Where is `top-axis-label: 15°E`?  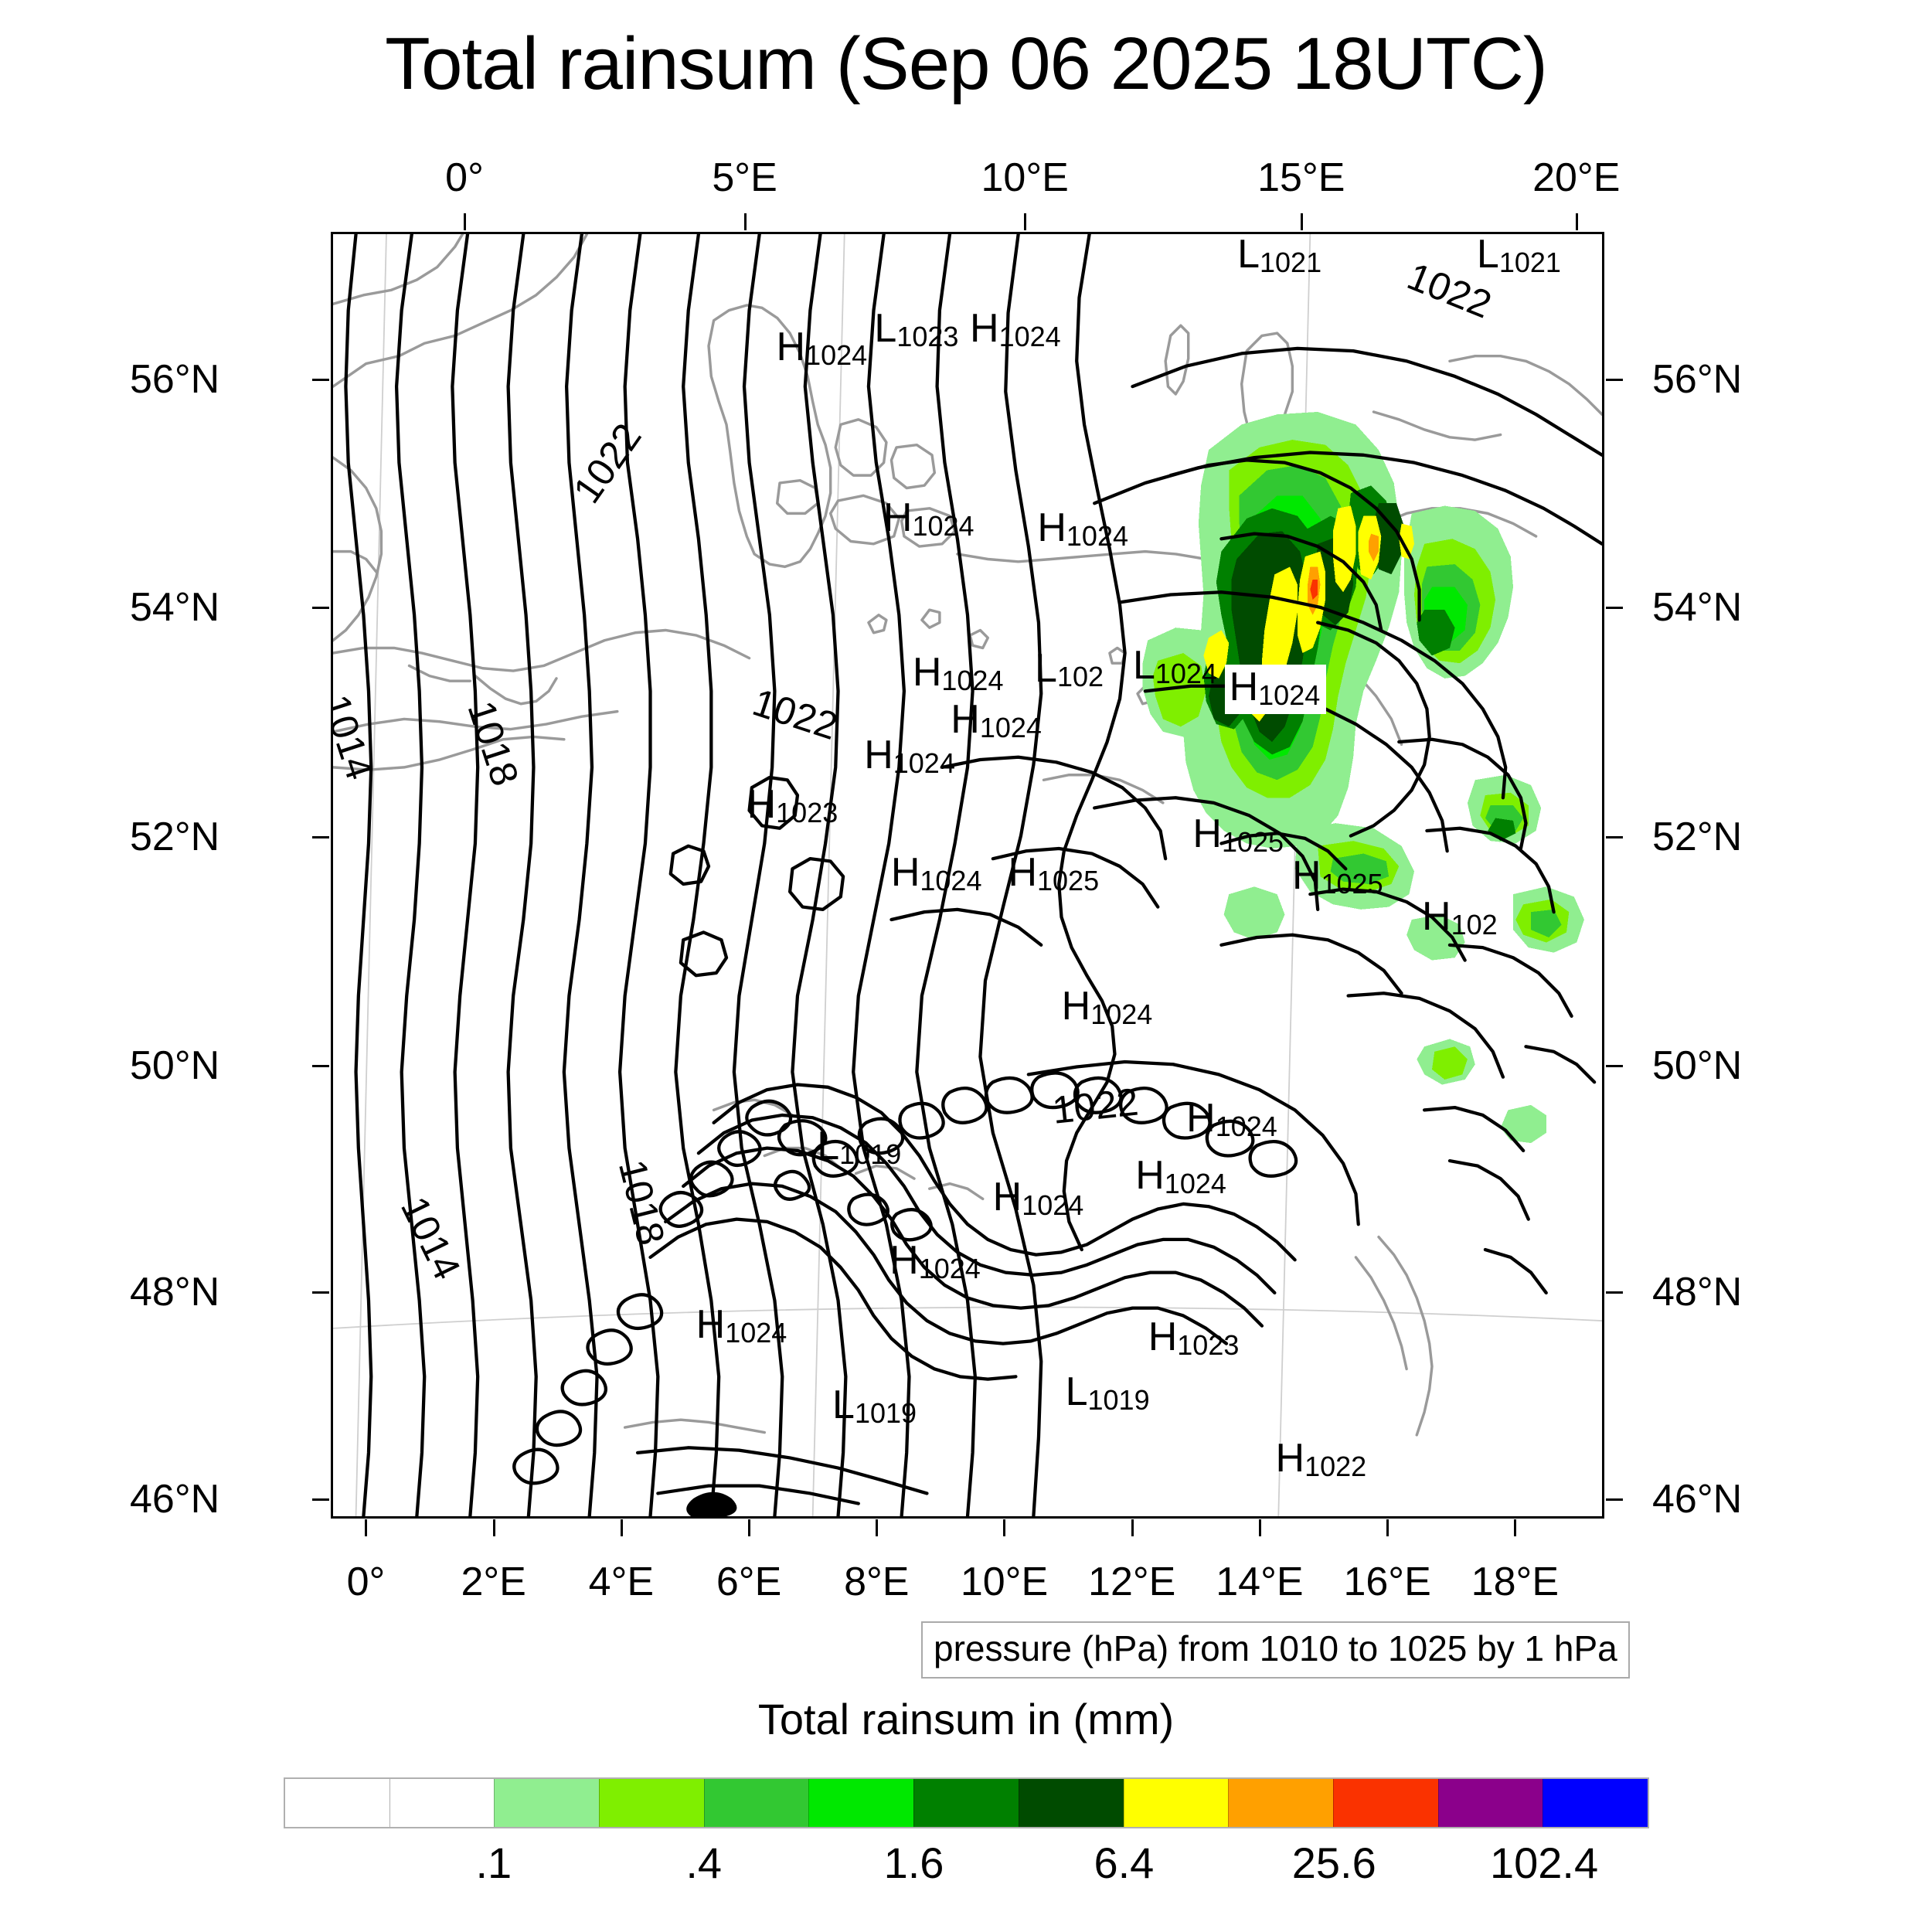 top-axis-label: 15°E is located at coordinates (1301, 177).